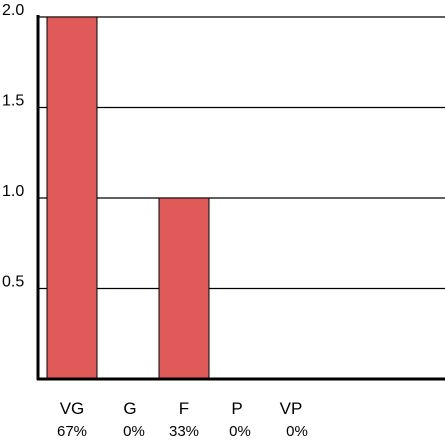 This screenshot has height=445, width=445. What do you see at coordinates (13, 282) in the screenshot?
I see `y-tick-label-0: 0.5` at bounding box center [13, 282].